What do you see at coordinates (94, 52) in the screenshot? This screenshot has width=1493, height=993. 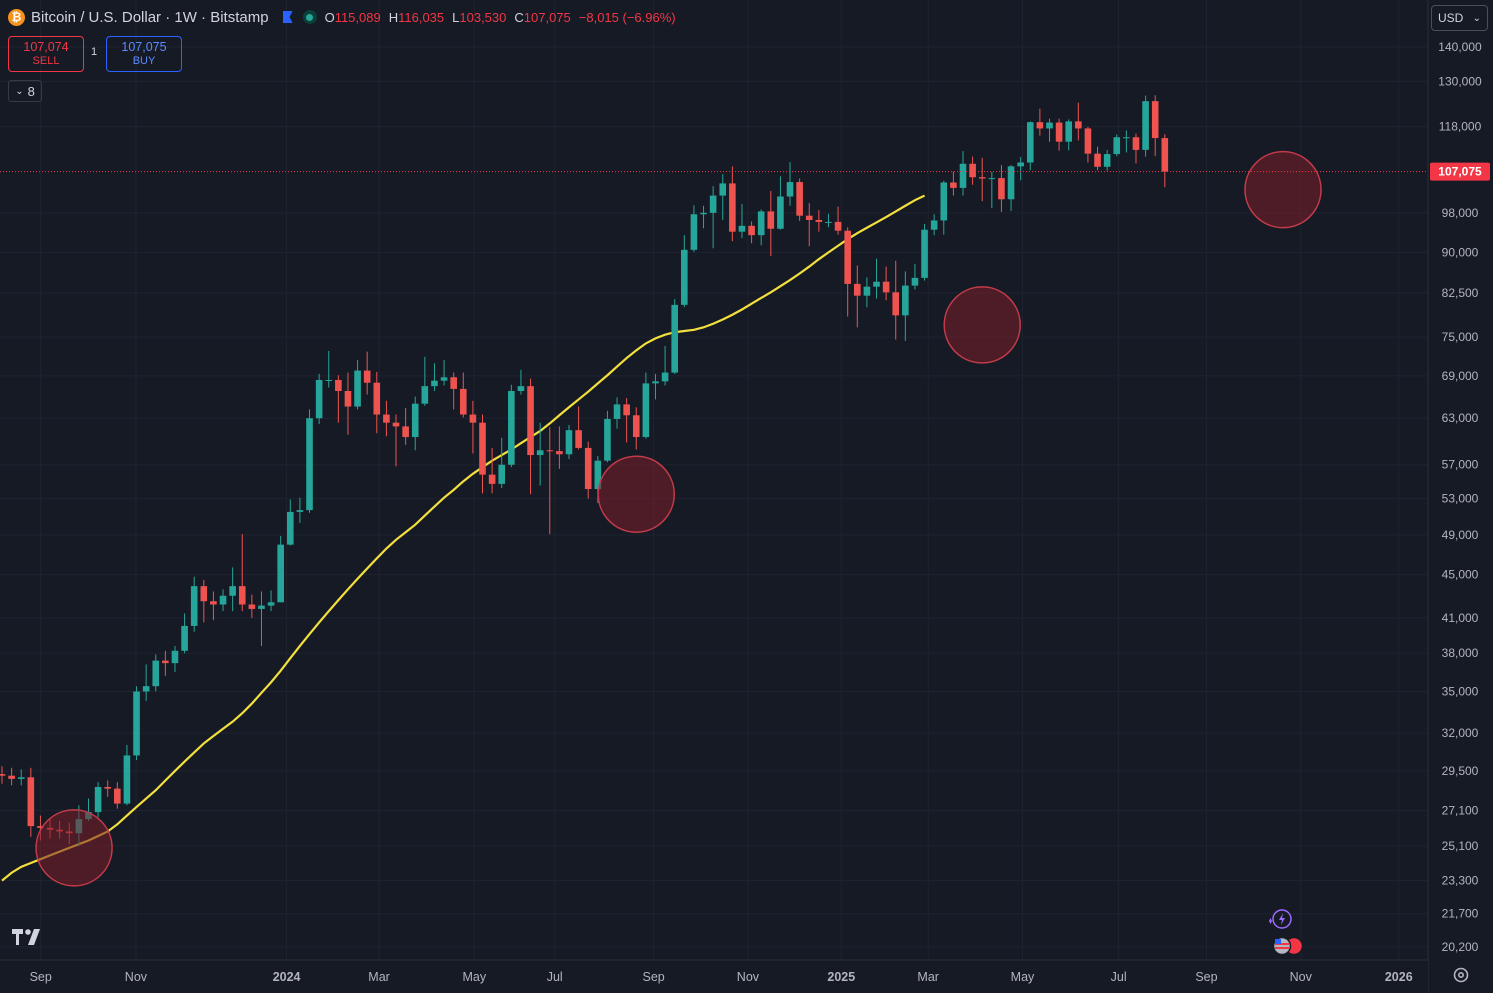 I see `quantity-value: 1` at bounding box center [94, 52].